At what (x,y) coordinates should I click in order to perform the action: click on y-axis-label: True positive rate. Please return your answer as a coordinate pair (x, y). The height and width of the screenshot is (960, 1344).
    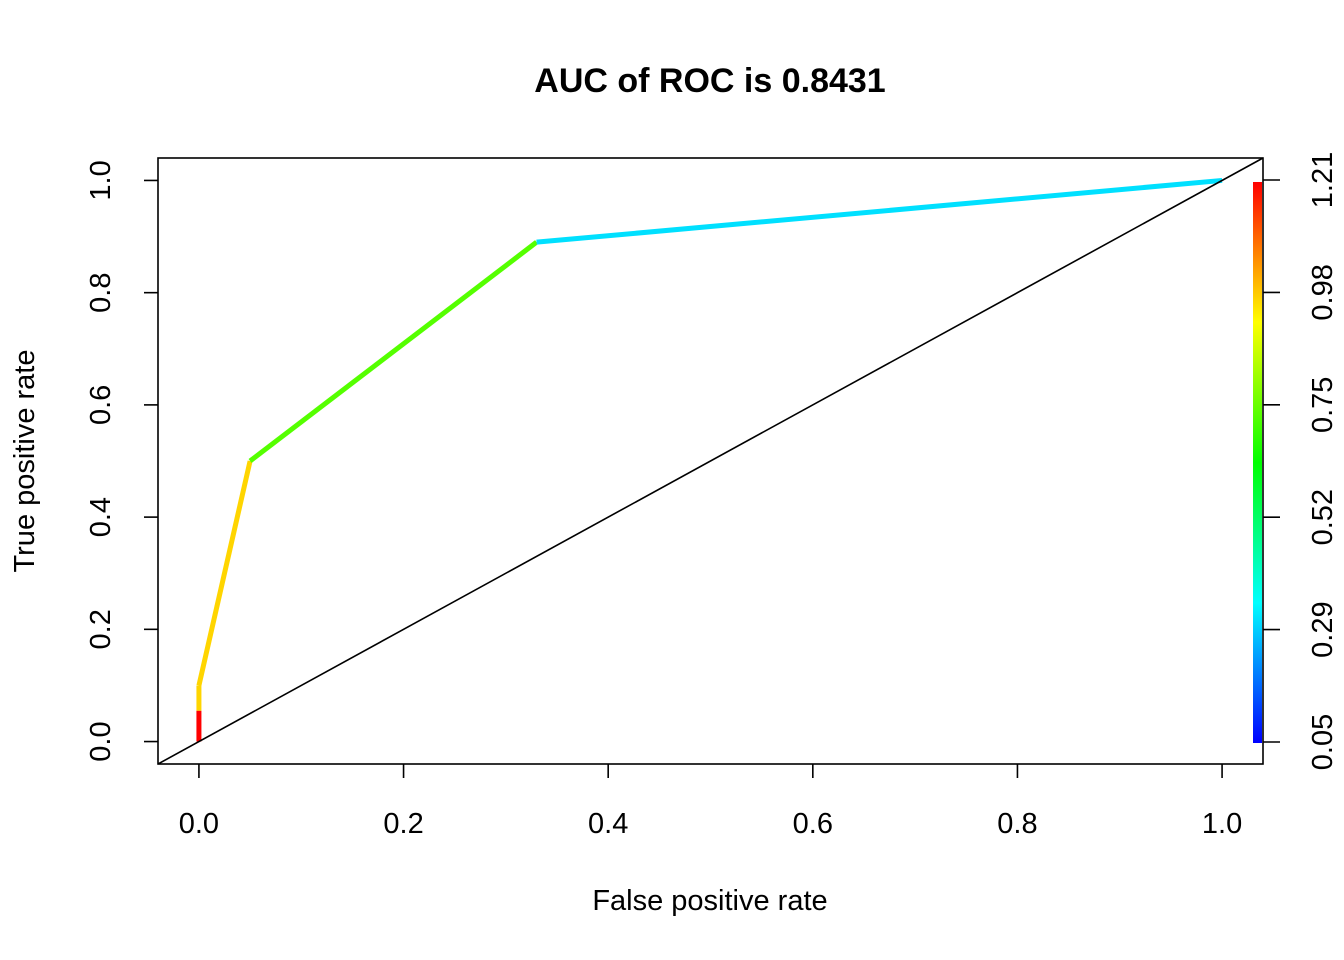
    Looking at the image, I should click on (25, 461).